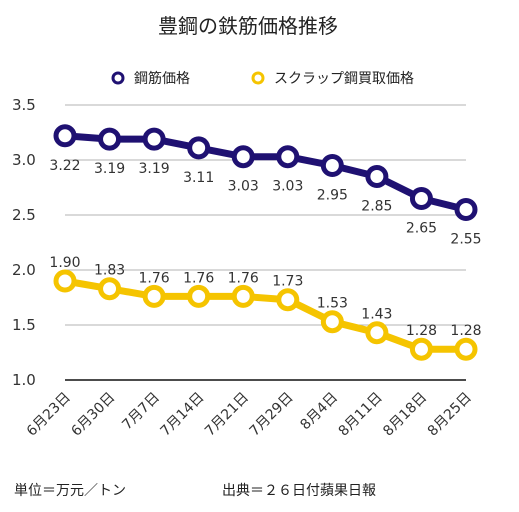 The height and width of the screenshot is (512, 519). What do you see at coordinates (332, 304) in the screenshot?
I see `data-label: 1.53` at bounding box center [332, 304].